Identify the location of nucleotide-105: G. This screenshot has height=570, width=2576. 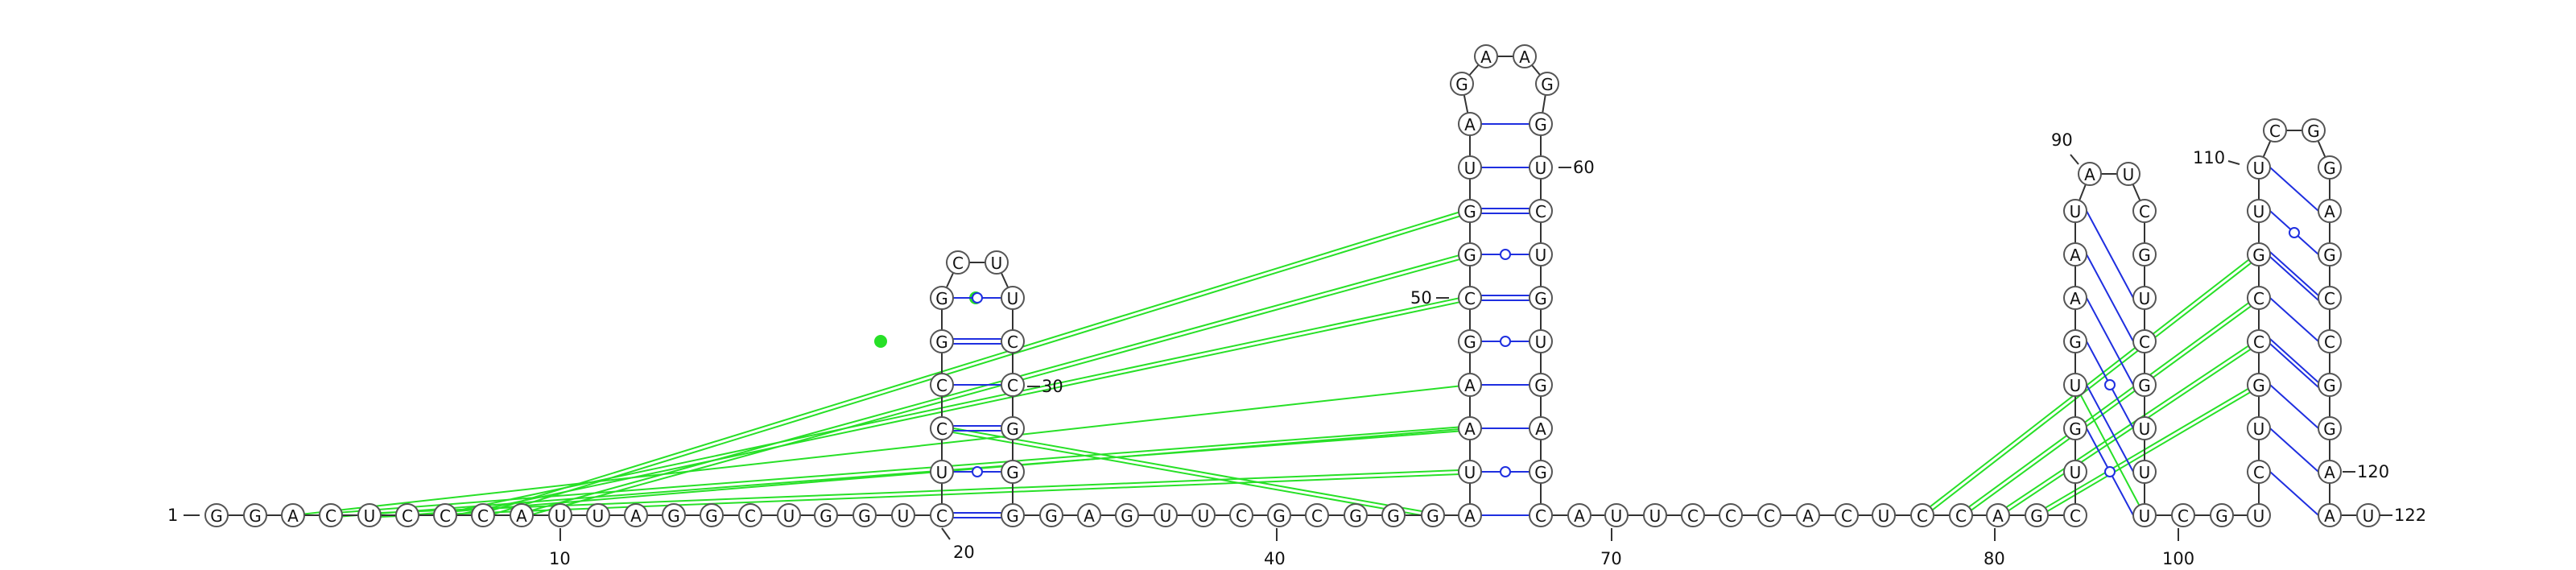
(2259, 385).